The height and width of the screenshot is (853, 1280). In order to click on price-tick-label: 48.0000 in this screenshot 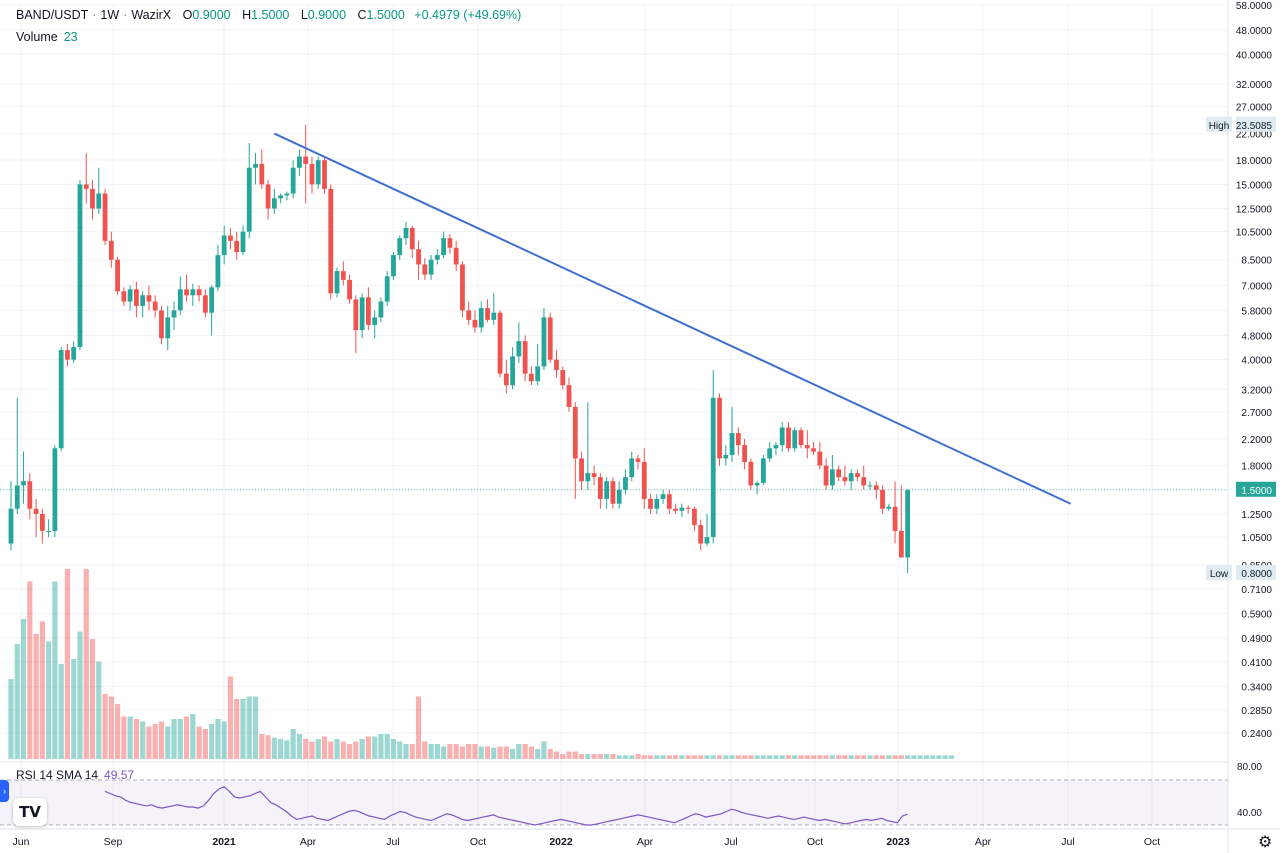, I will do `click(1254, 31)`.